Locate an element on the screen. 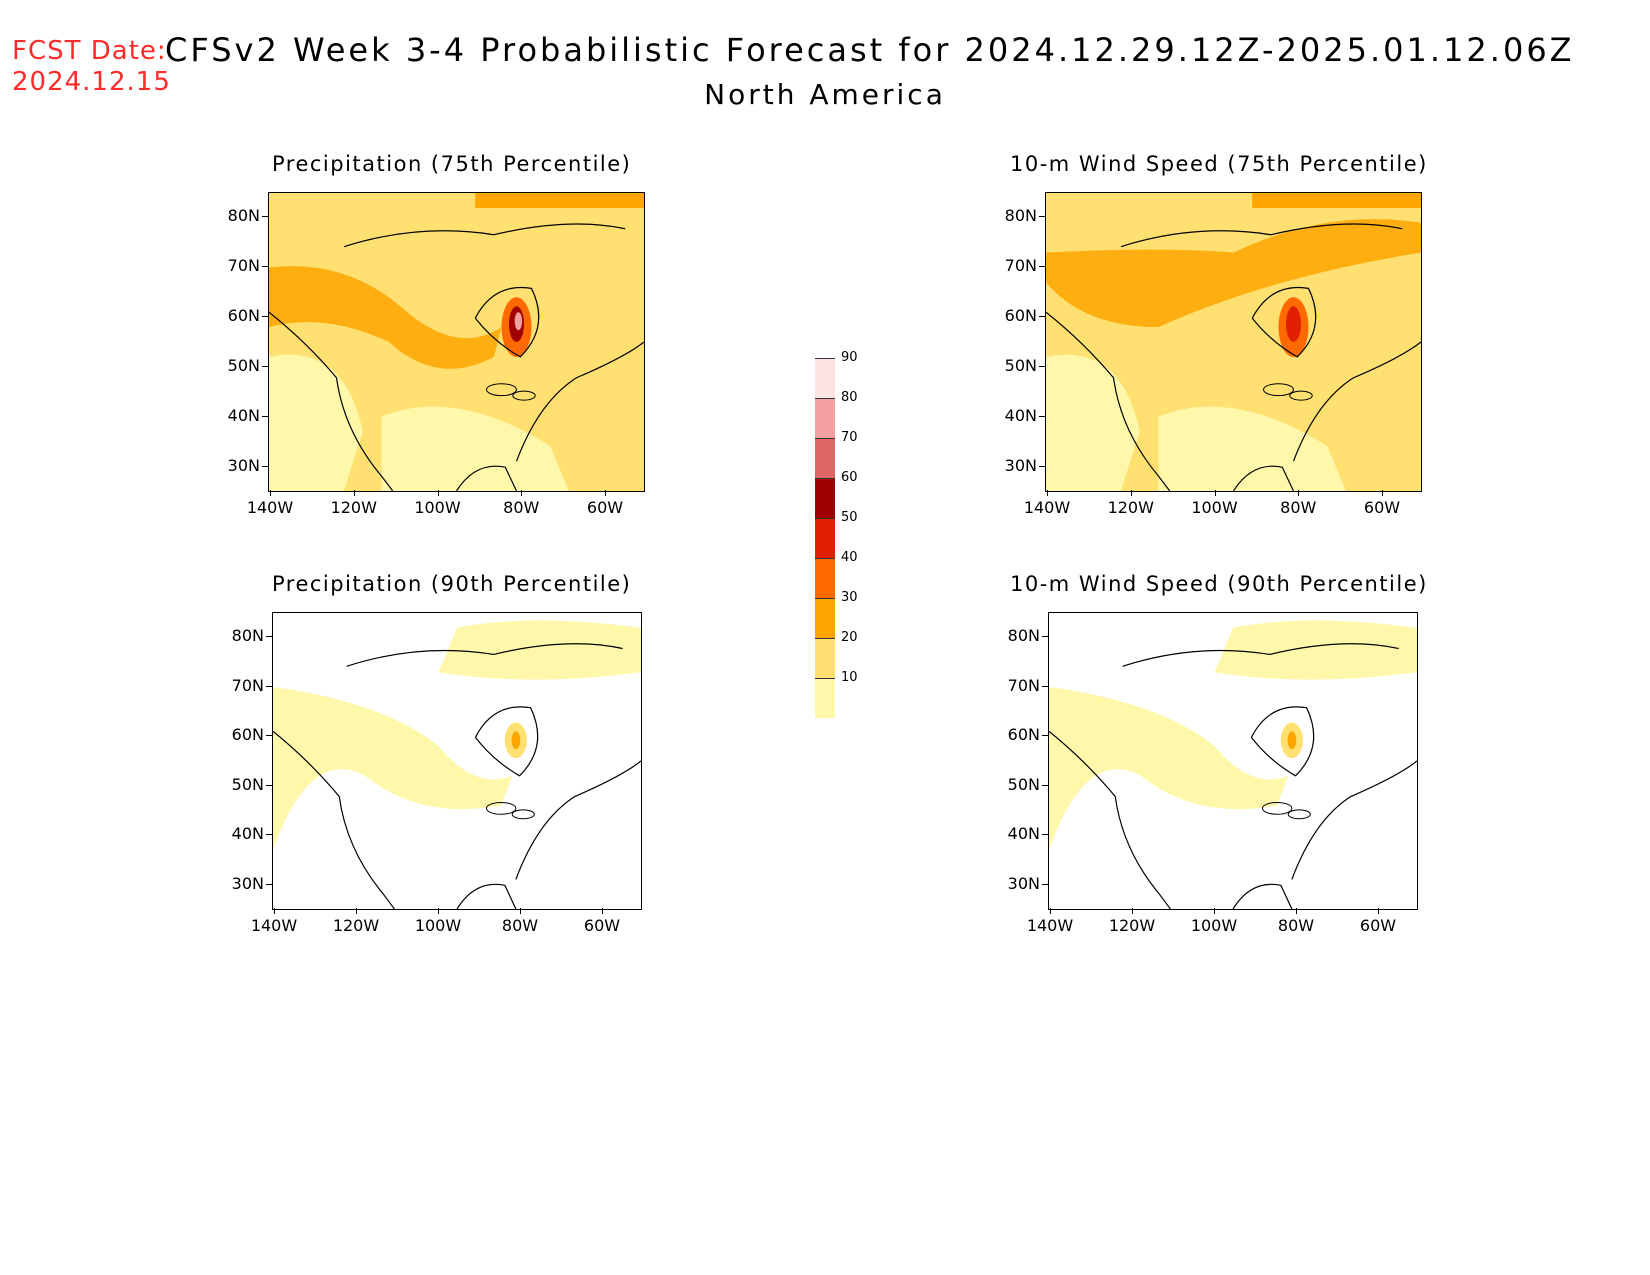 The height and width of the screenshot is (1275, 1650). forecast-date-block: FCST Date: 2024.12.15 is located at coordinates (91, 67).